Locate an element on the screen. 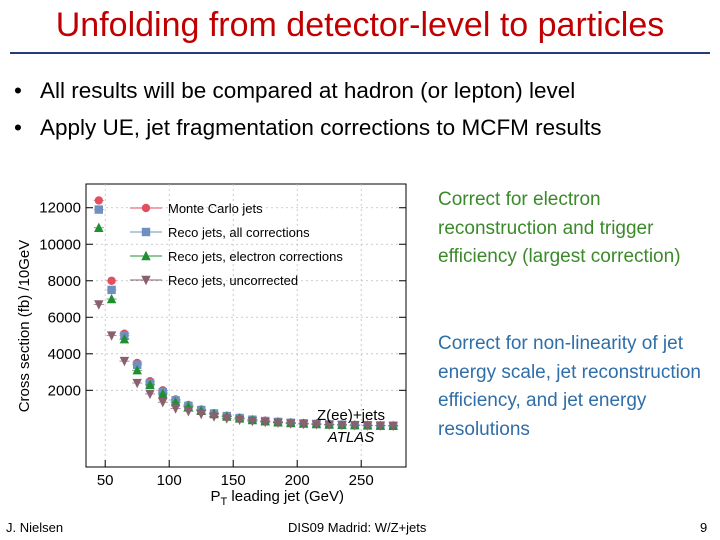  legend-label: Reco jets, electron corrections is located at coordinates (255, 256).